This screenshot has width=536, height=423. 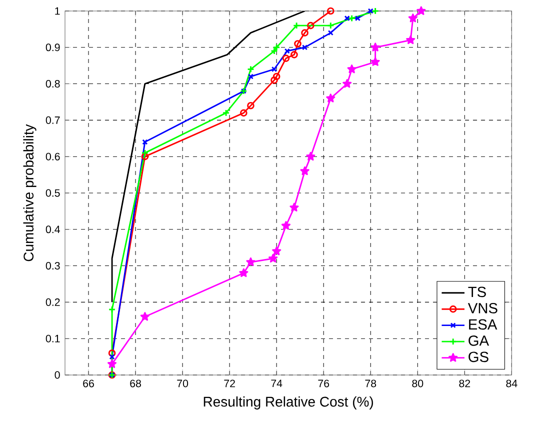 I want to click on x-tick-label: 78, so click(x=370, y=384).